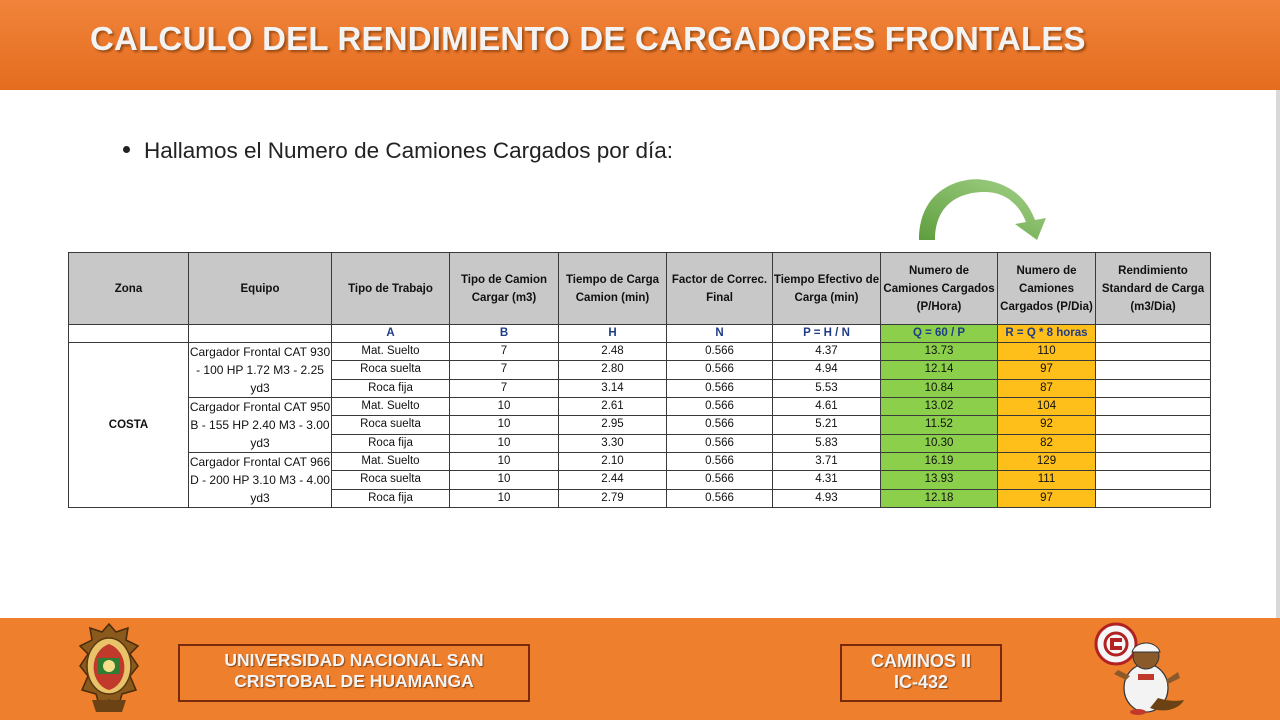 This screenshot has height=720, width=1280. I want to click on bullet-dot-icon, so click(126, 149).